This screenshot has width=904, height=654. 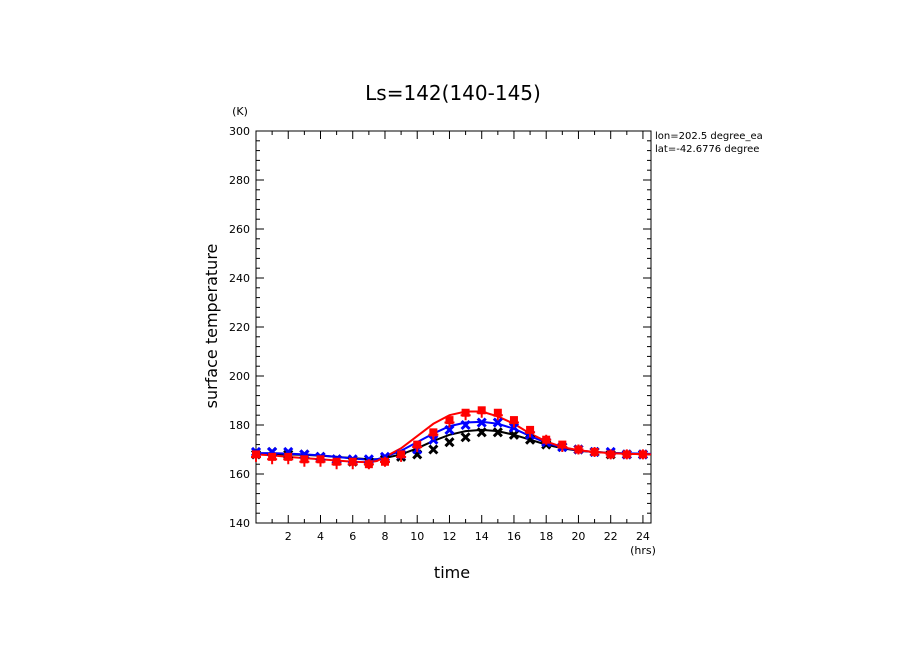 I want to click on y-tick-label: 160, so click(x=239, y=474).